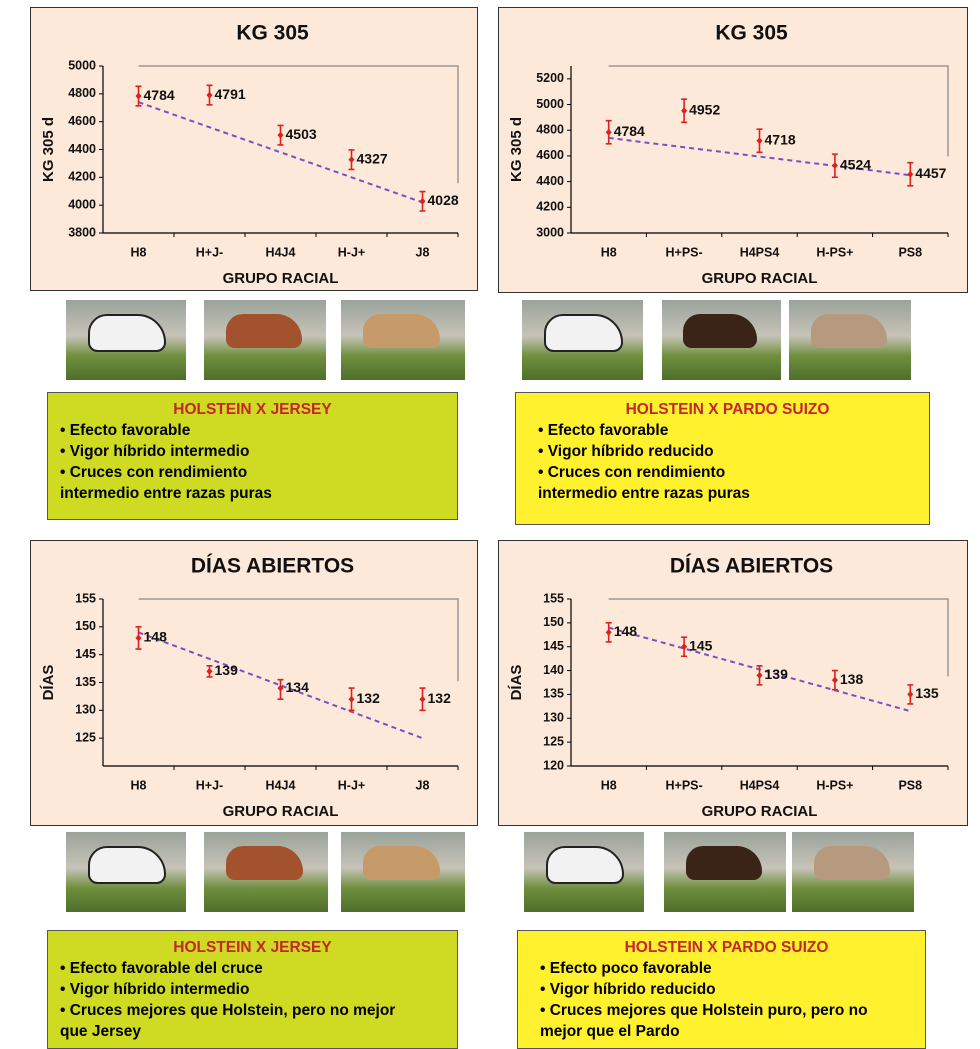 The height and width of the screenshot is (1049, 980). What do you see at coordinates (281, 252) in the screenshot?
I see `x-tick-label: H4J4` at bounding box center [281, 252].